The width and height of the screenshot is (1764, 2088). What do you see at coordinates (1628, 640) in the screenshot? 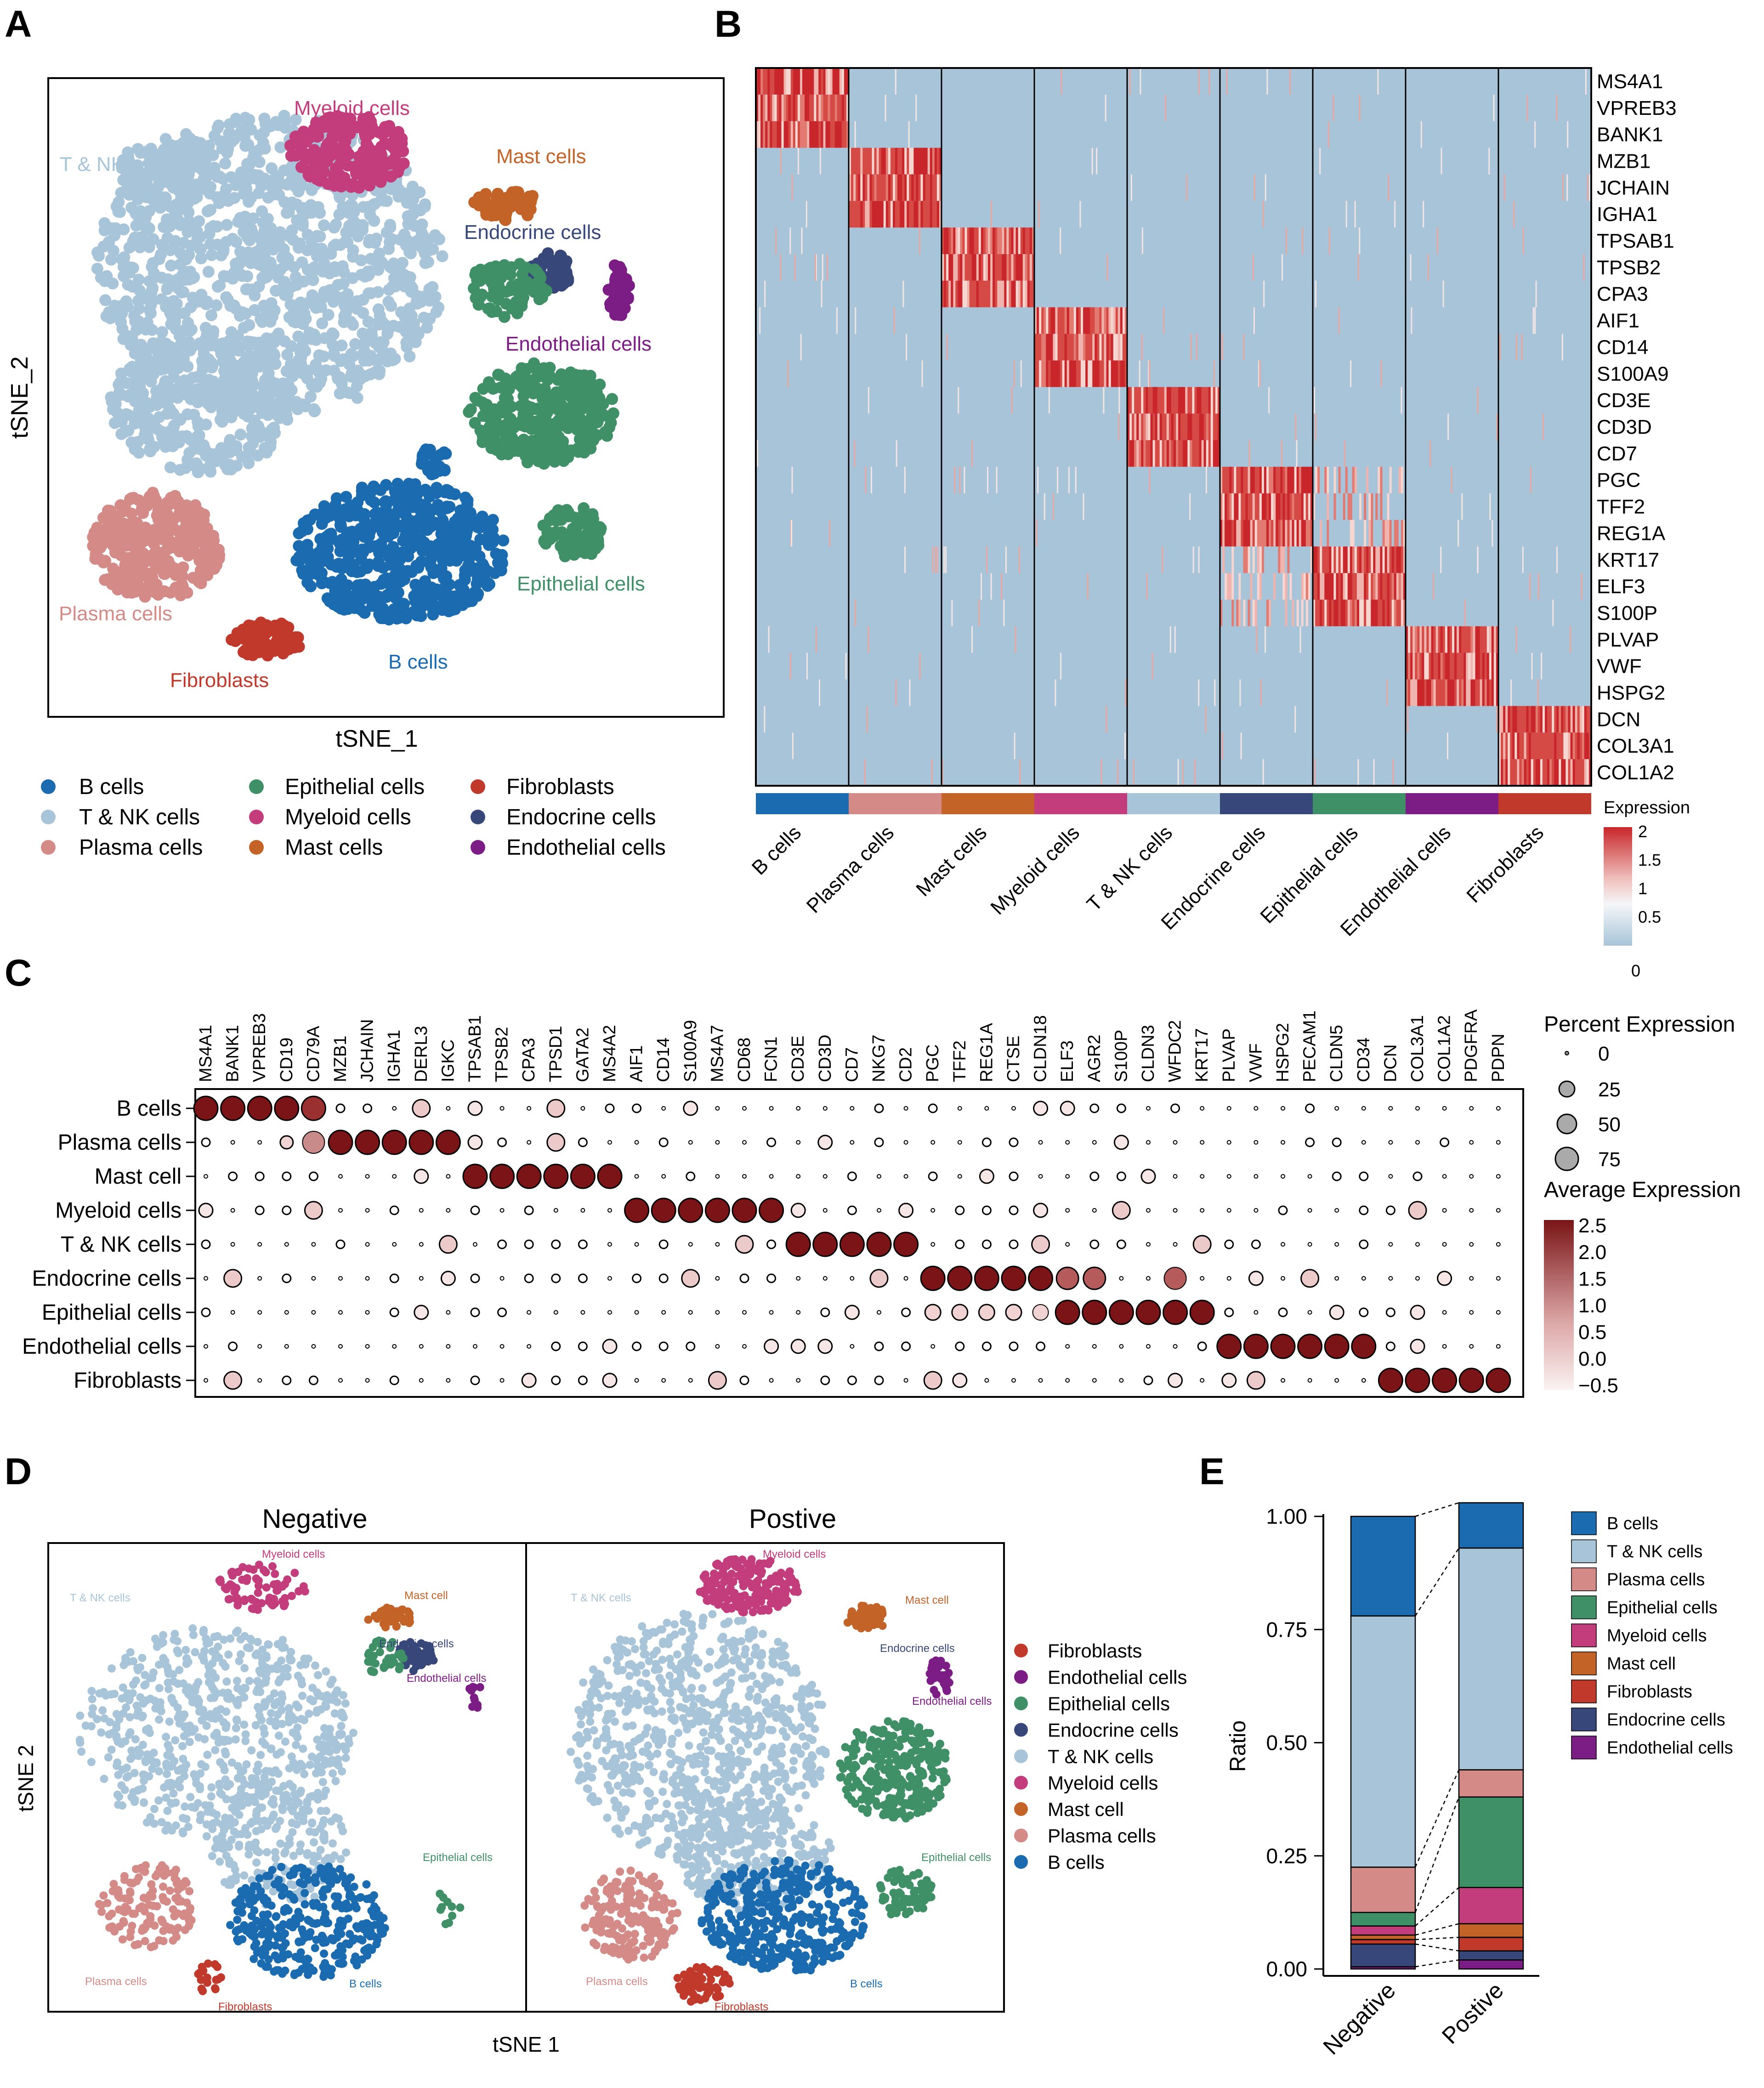
I see `heatmap-gene-label: PLVAP` at bounding box center [1628, 640].